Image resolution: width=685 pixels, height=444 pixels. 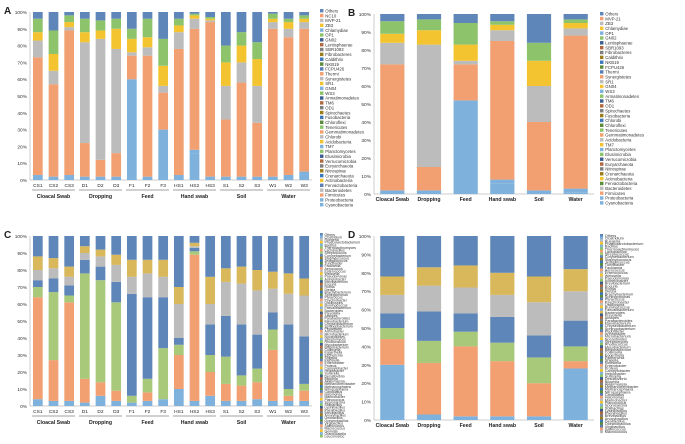 I want to click on legend-label: Lentisphaerae, so click(x=339, y=44).